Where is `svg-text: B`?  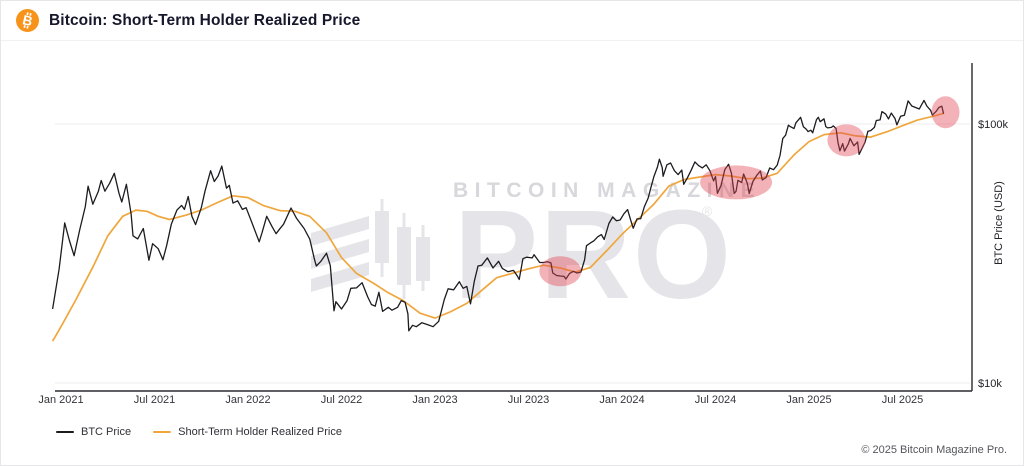
svg-text: B is located at coordinates (27, 20).